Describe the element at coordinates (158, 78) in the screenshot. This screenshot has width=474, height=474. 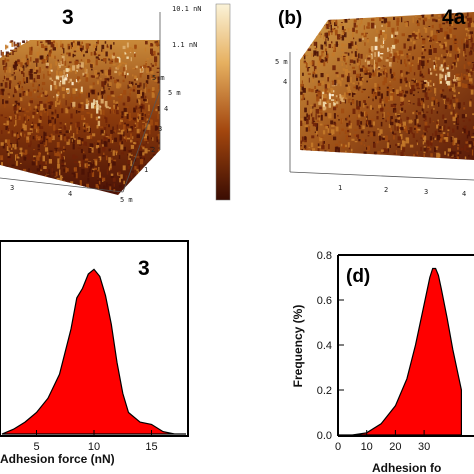
I see `afm-left-axis-label: 5 m` at that location.